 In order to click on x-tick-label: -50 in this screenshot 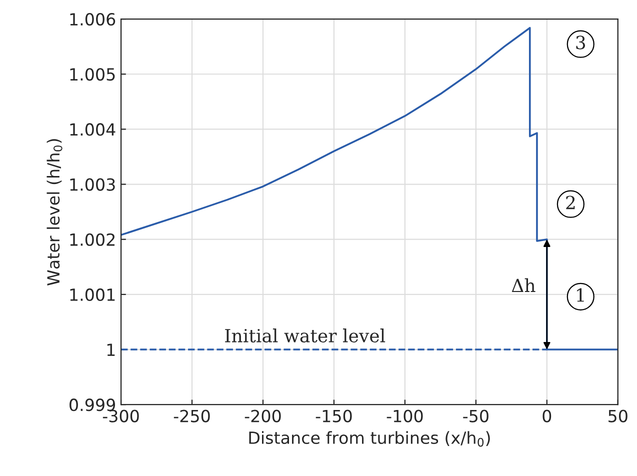, I will do `click(475, 416)`.